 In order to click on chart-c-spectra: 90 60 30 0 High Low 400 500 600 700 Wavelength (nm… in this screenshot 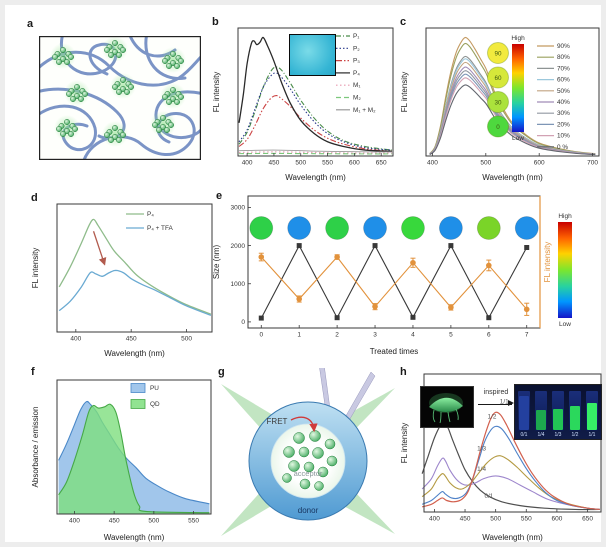, I will do `click(500, 104)`.